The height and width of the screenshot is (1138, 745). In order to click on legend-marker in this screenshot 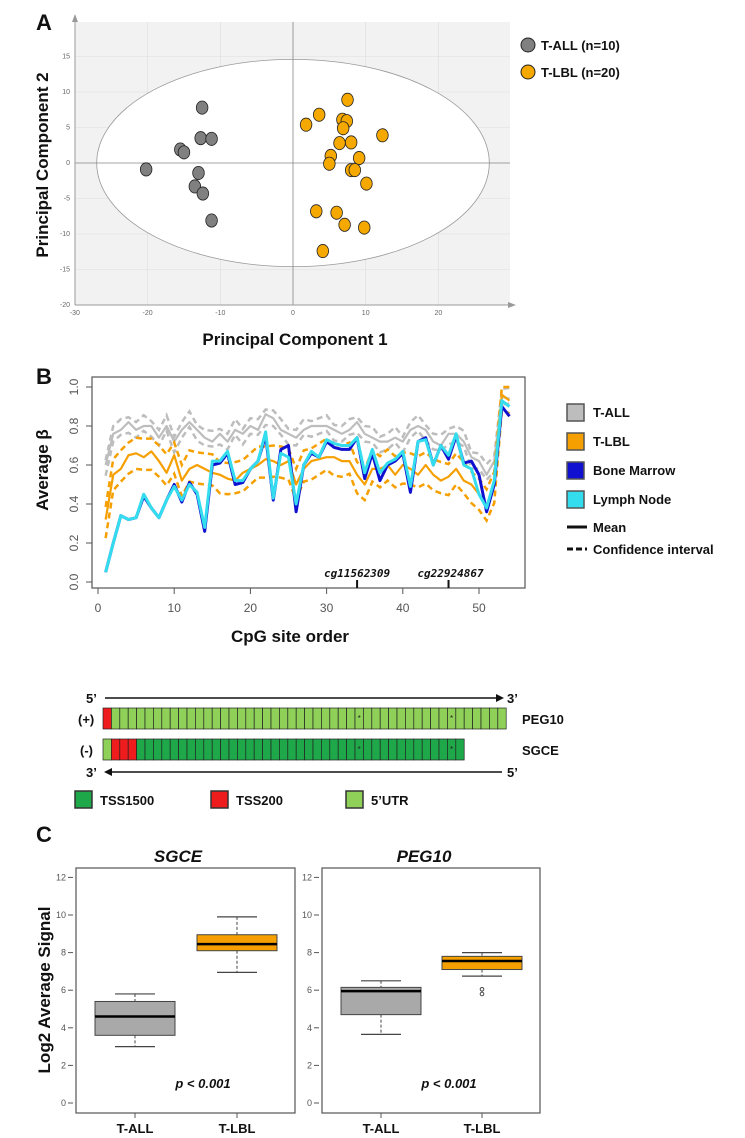, I will do `click(528, 72)`.